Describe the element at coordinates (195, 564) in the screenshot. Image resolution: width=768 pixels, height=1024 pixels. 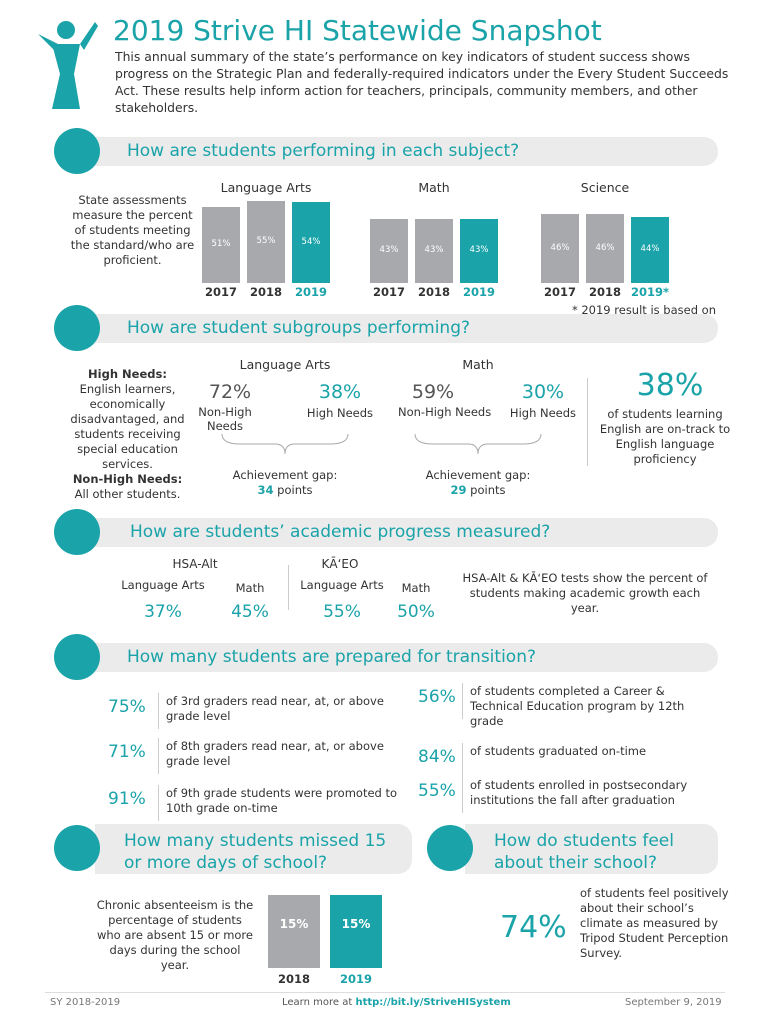
I see `test-name: HSA-Alt` at that location.